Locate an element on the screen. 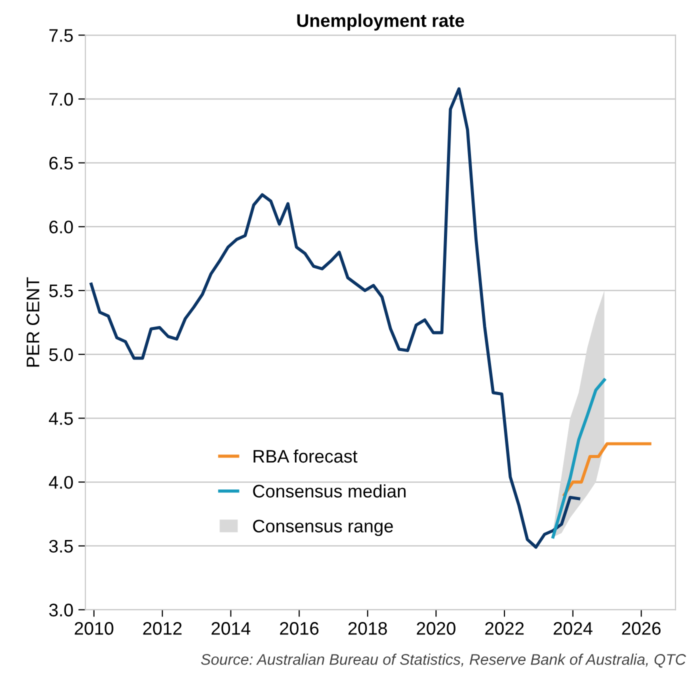  x-tick-label: 2020 is located at coordinates (436, 628).